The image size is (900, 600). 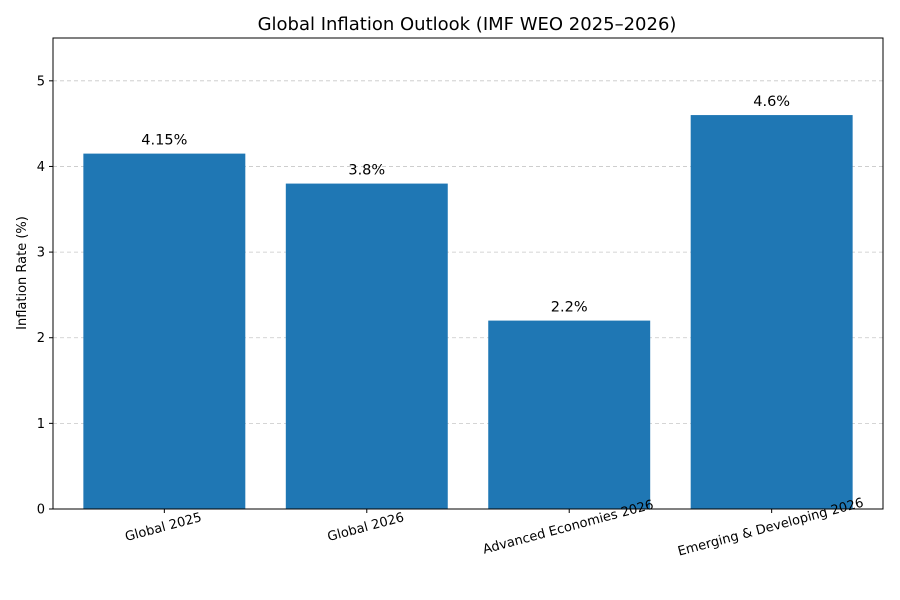 I want to click on y-tick-label: 4, so click(x=41, y=167).